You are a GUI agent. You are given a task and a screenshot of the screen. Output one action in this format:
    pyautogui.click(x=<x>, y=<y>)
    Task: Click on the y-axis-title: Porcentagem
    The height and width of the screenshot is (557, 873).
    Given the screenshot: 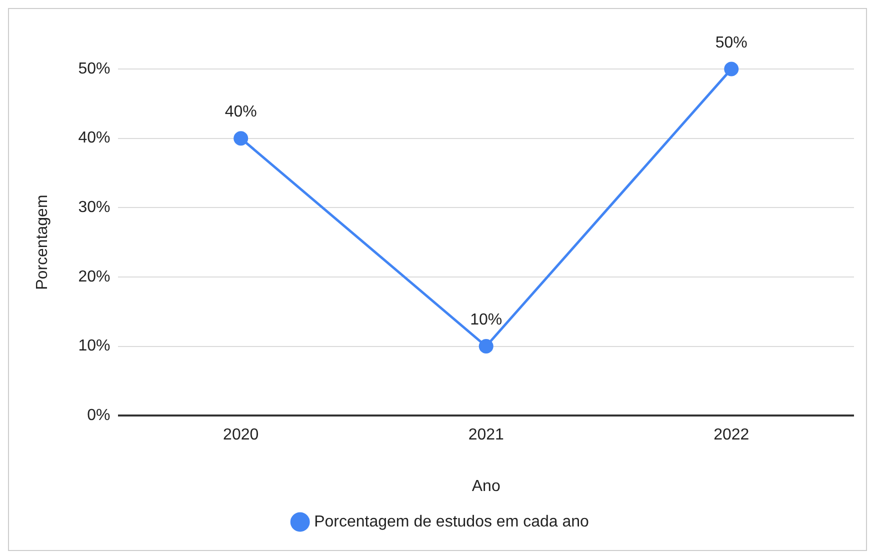 What is the action you would take?
    pyautogui.click(x=43, y=242)
    